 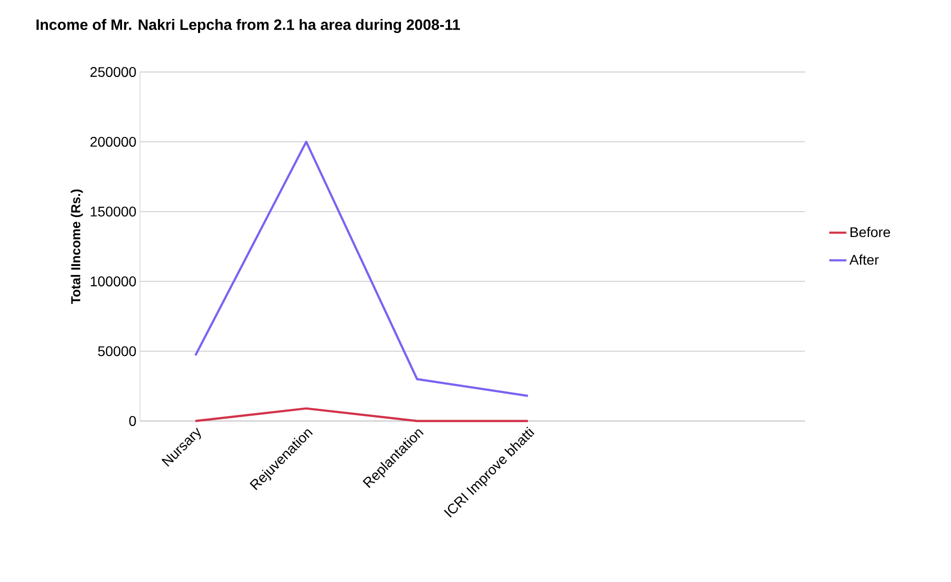 What do you see at coordinates (76, 246) in the screenshot?
I see `y-axis-title: Total IIncome (Rs.)` at bounding box center [76, 246].